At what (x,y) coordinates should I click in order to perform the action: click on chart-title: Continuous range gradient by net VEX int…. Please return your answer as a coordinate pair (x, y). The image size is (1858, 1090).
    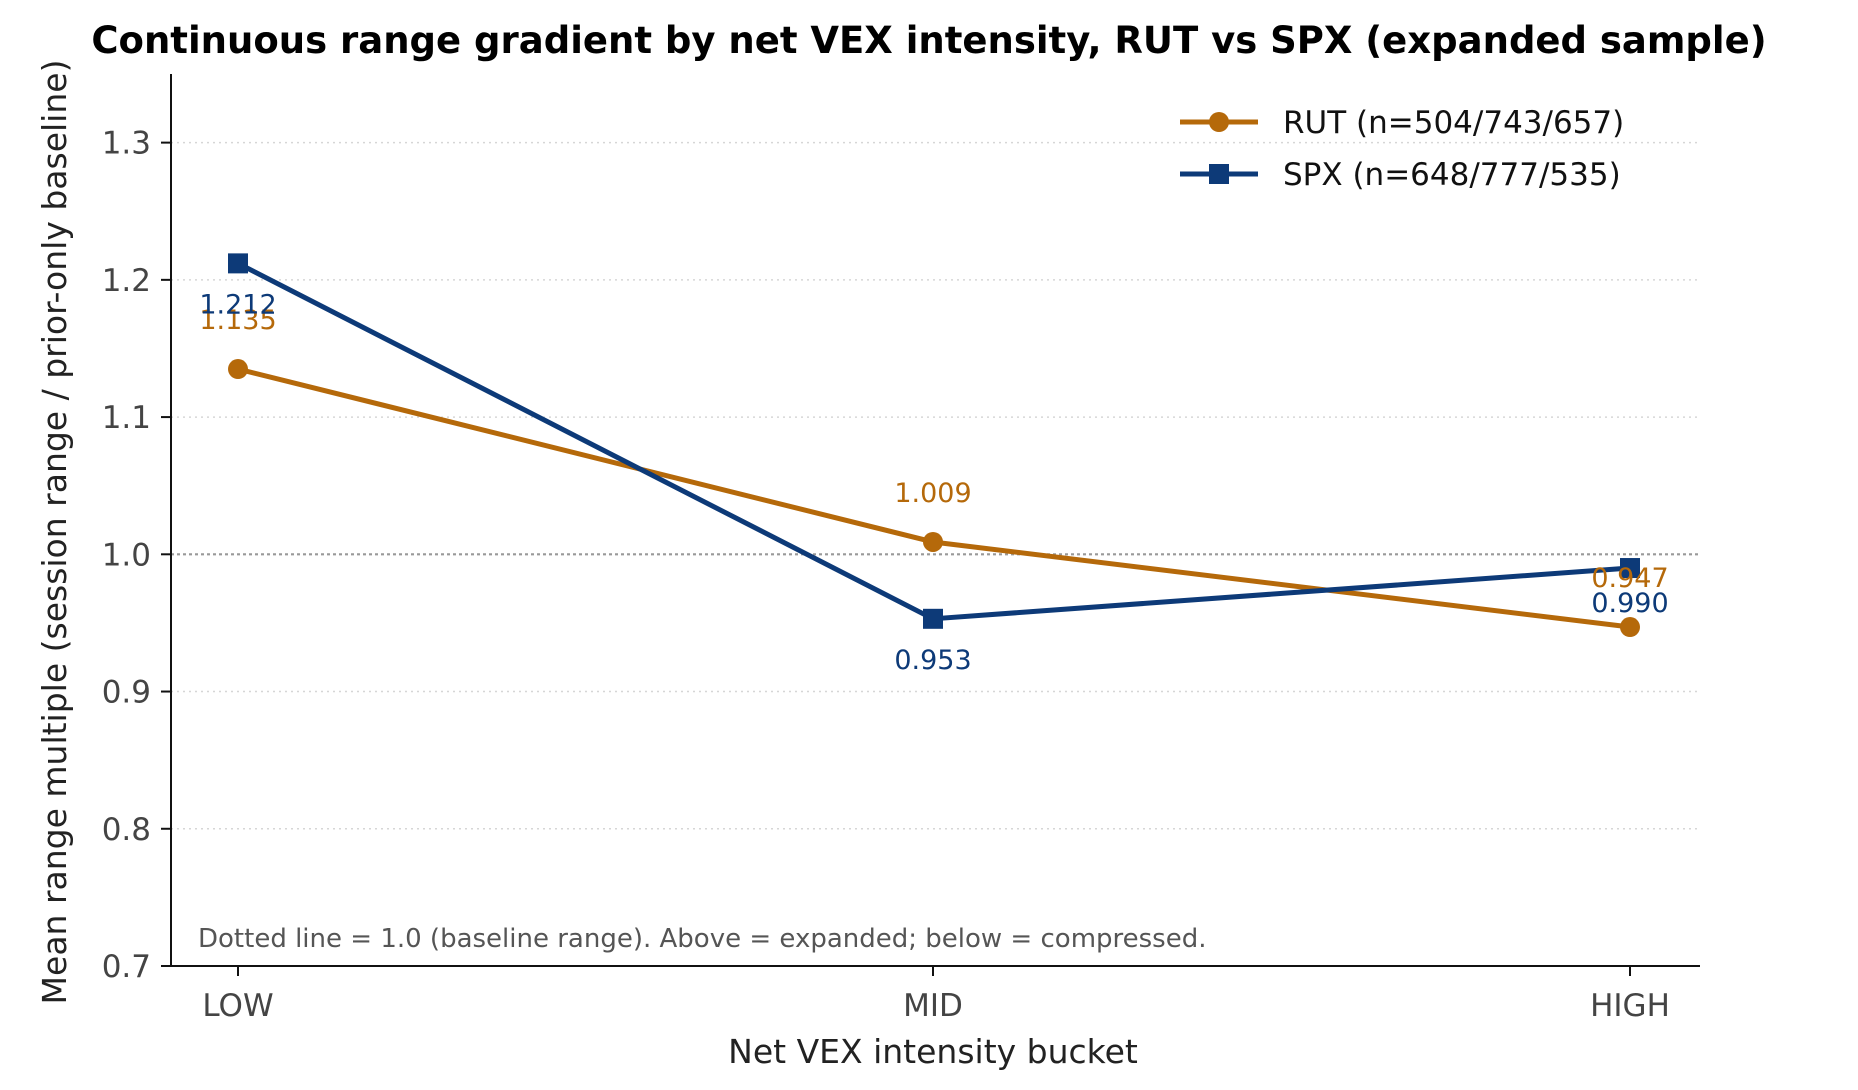
    Looking at the image, I should click on (928, 40).